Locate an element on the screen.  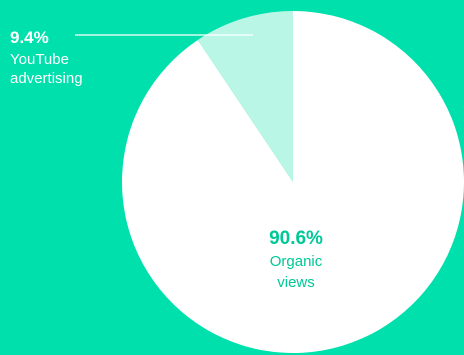
label-organic-views-line-1: Organic is located at coordinates (296, 261).